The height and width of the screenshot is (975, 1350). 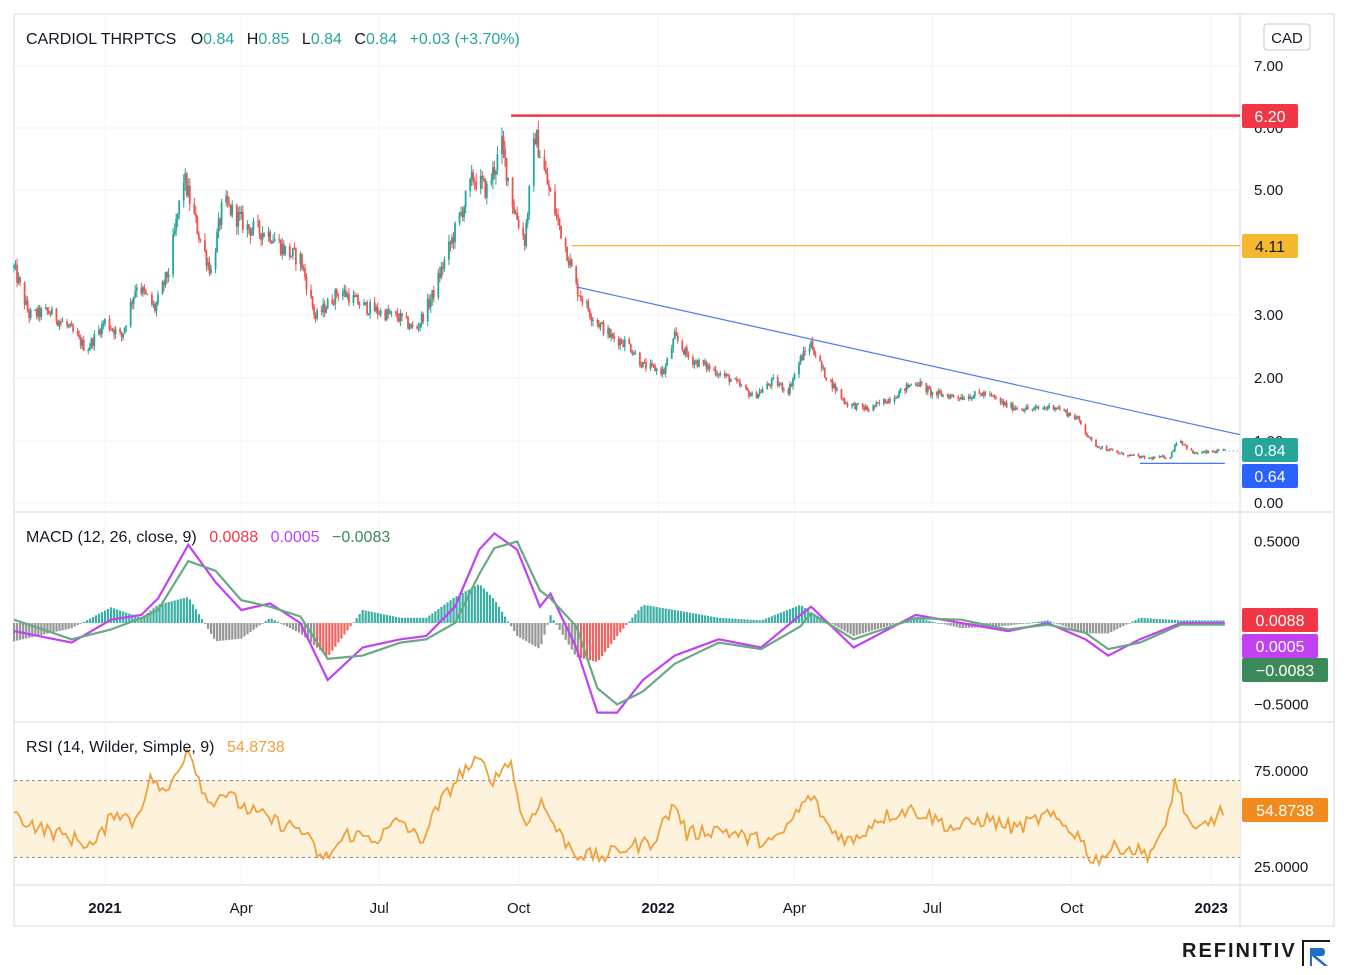 I want to click on trendline, so click(x=908, y=361).